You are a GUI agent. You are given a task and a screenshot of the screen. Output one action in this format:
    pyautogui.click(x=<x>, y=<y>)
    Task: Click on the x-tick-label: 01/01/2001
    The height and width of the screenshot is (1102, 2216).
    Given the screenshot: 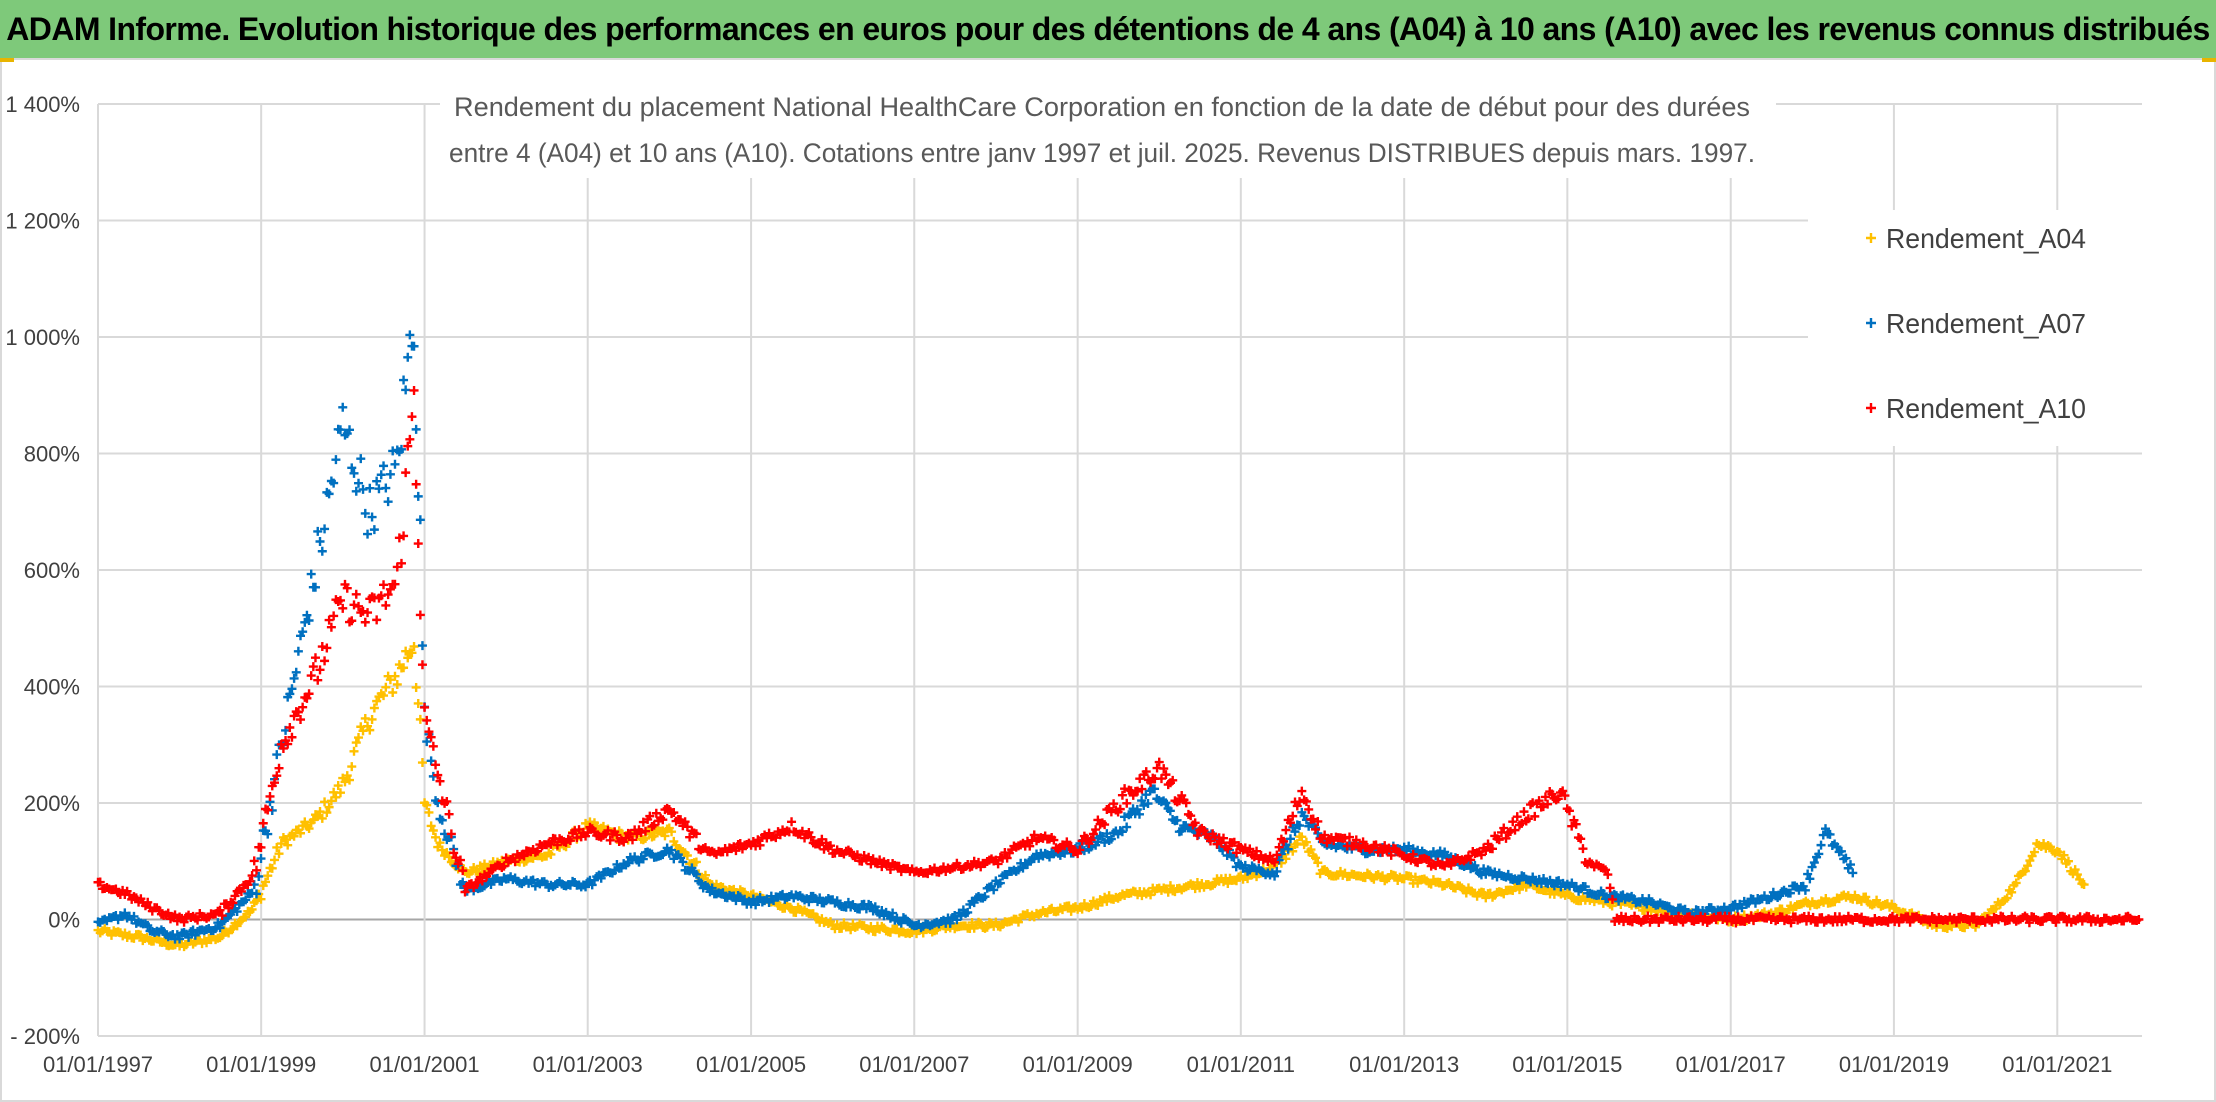 What is the action you would take?
    pyautogui.click(x=424, y=1064)
    